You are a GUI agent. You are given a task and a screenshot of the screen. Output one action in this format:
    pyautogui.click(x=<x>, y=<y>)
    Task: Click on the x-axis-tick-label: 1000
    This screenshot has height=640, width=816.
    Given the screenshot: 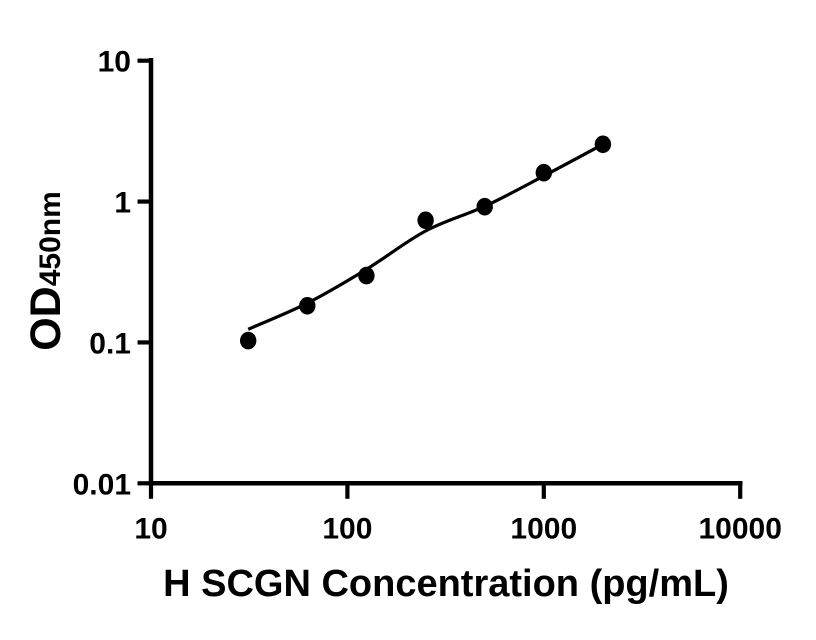 What is the action you would take?
    pyautogui.click(x=543, y=529)
    